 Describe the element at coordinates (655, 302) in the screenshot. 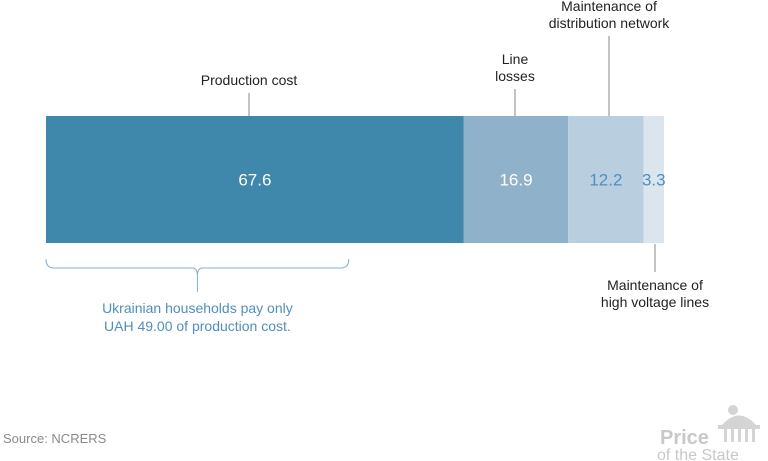

I see `label-high-voltage-2: high voltage lines` at that location.